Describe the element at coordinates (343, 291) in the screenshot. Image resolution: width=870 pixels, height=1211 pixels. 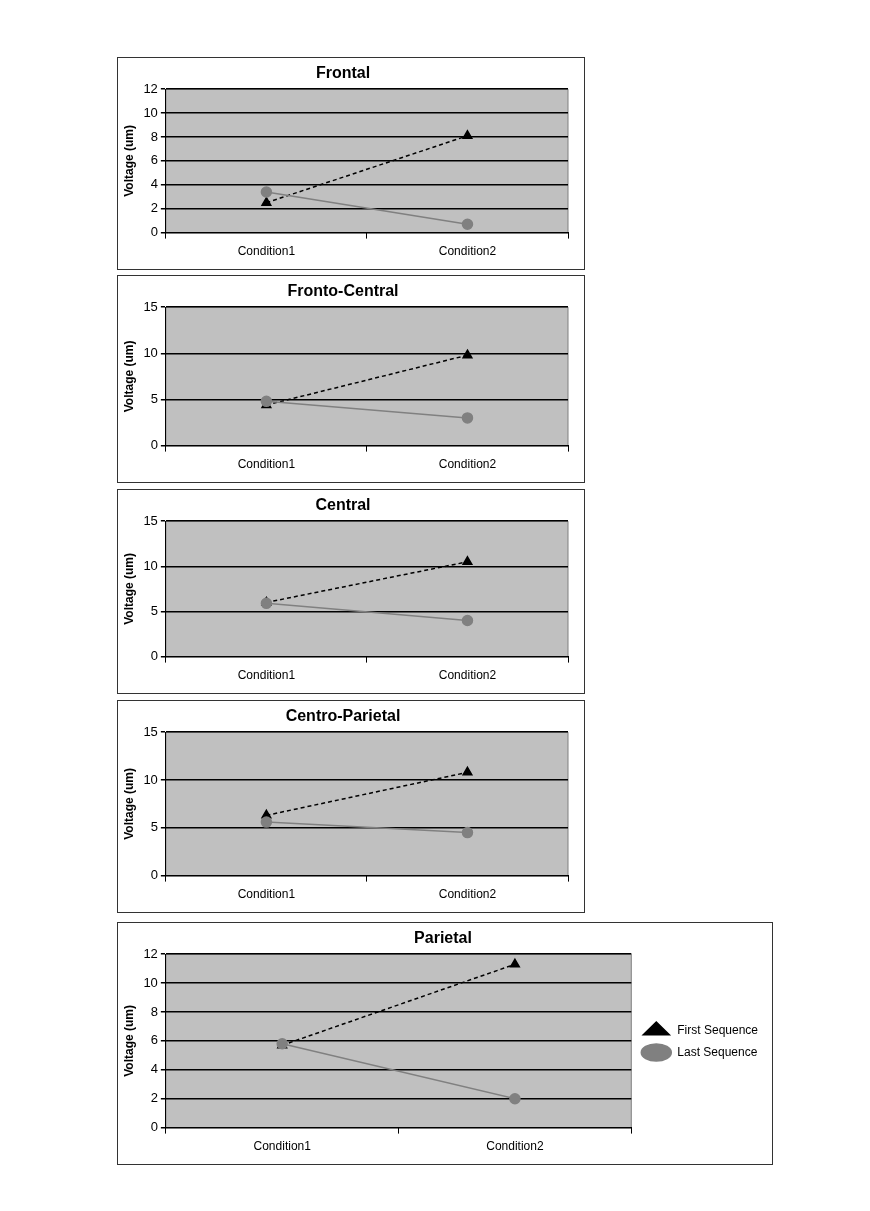
I see `chart-title: Fronto-Central` at that location.